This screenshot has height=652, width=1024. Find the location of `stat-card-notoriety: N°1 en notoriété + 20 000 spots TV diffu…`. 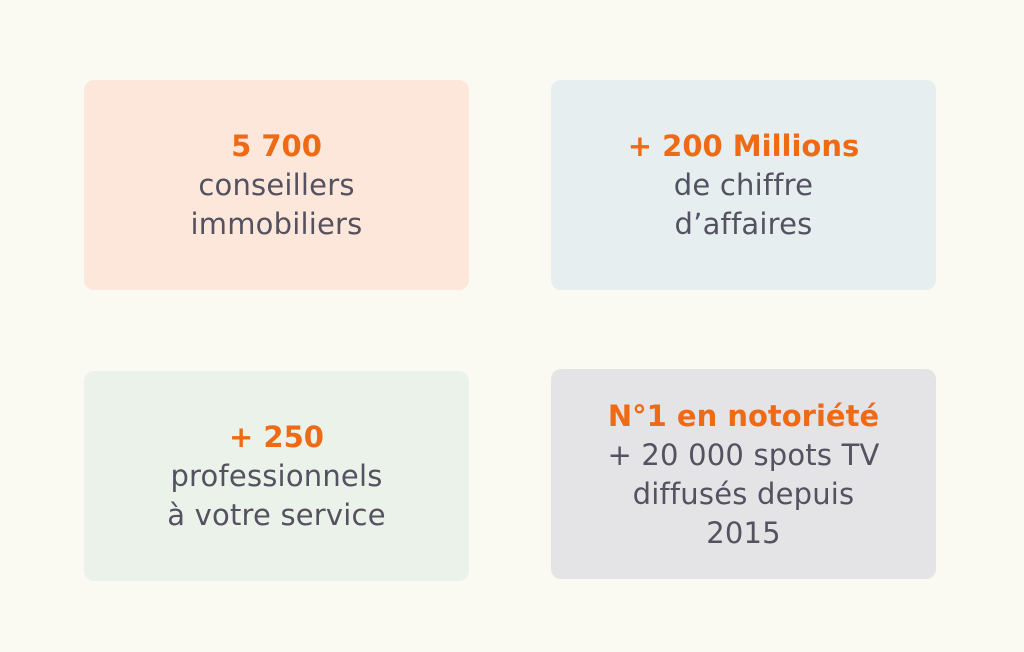

stat-card-notoriety: N°1 en notoriété + 20 000 spots TV diffu… is located at coordinates (743, 474).